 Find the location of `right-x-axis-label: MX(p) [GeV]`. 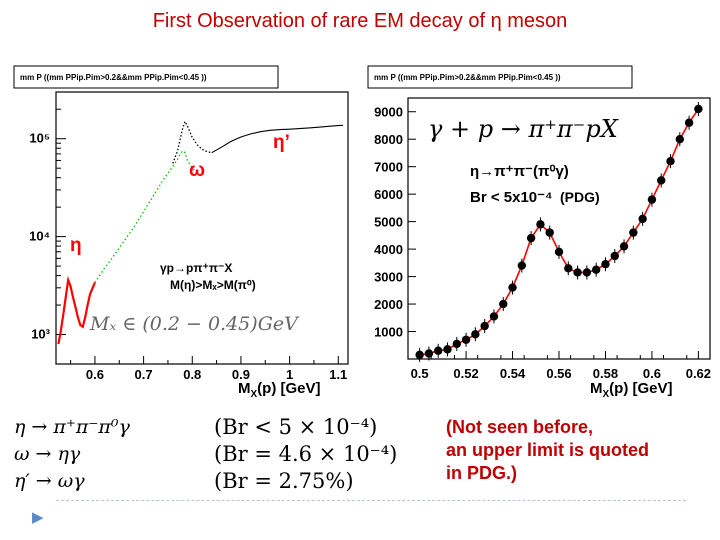

right-x-axis-label: MX(p) [GeV] is located at coordinates (631, 390).